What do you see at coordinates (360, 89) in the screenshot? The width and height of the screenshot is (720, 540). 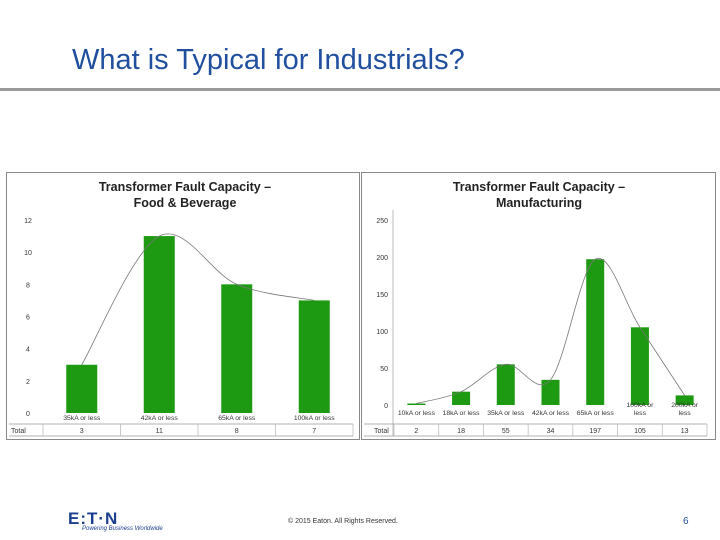 I see `title-divider` at bounding box center [360, 89].